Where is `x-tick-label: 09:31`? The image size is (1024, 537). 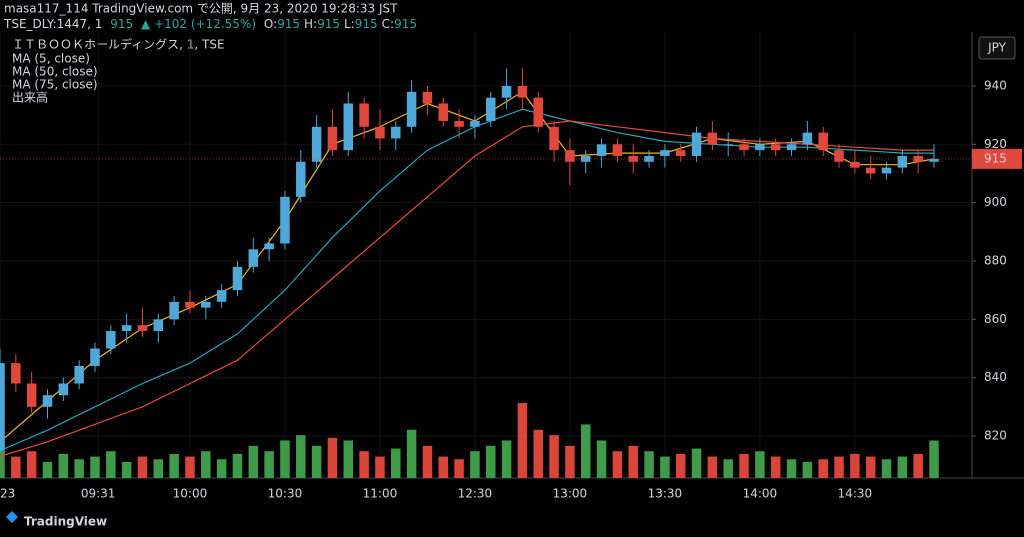 x-tick-label: 09:31 is located at coordinates (98, 494).